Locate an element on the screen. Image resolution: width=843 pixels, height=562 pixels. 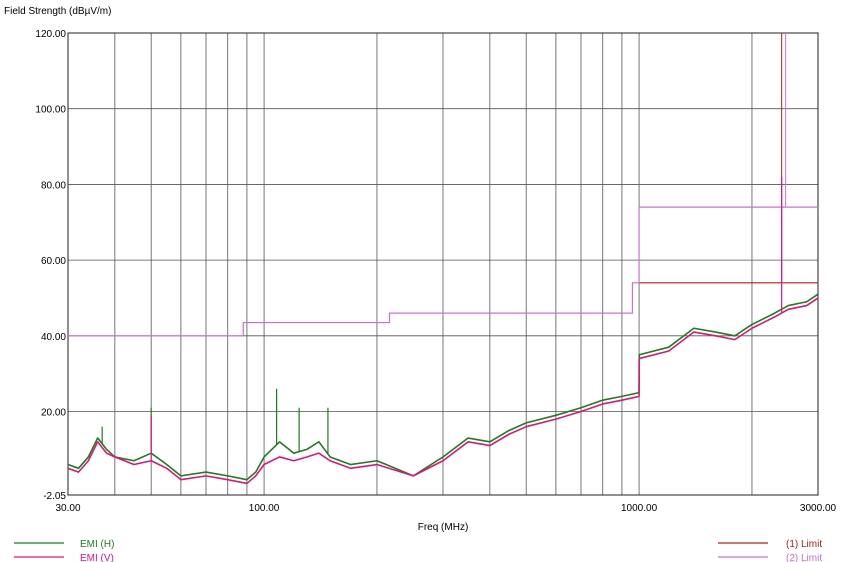
y-tick-label: 20.00 is located at coordinates (53, 413).